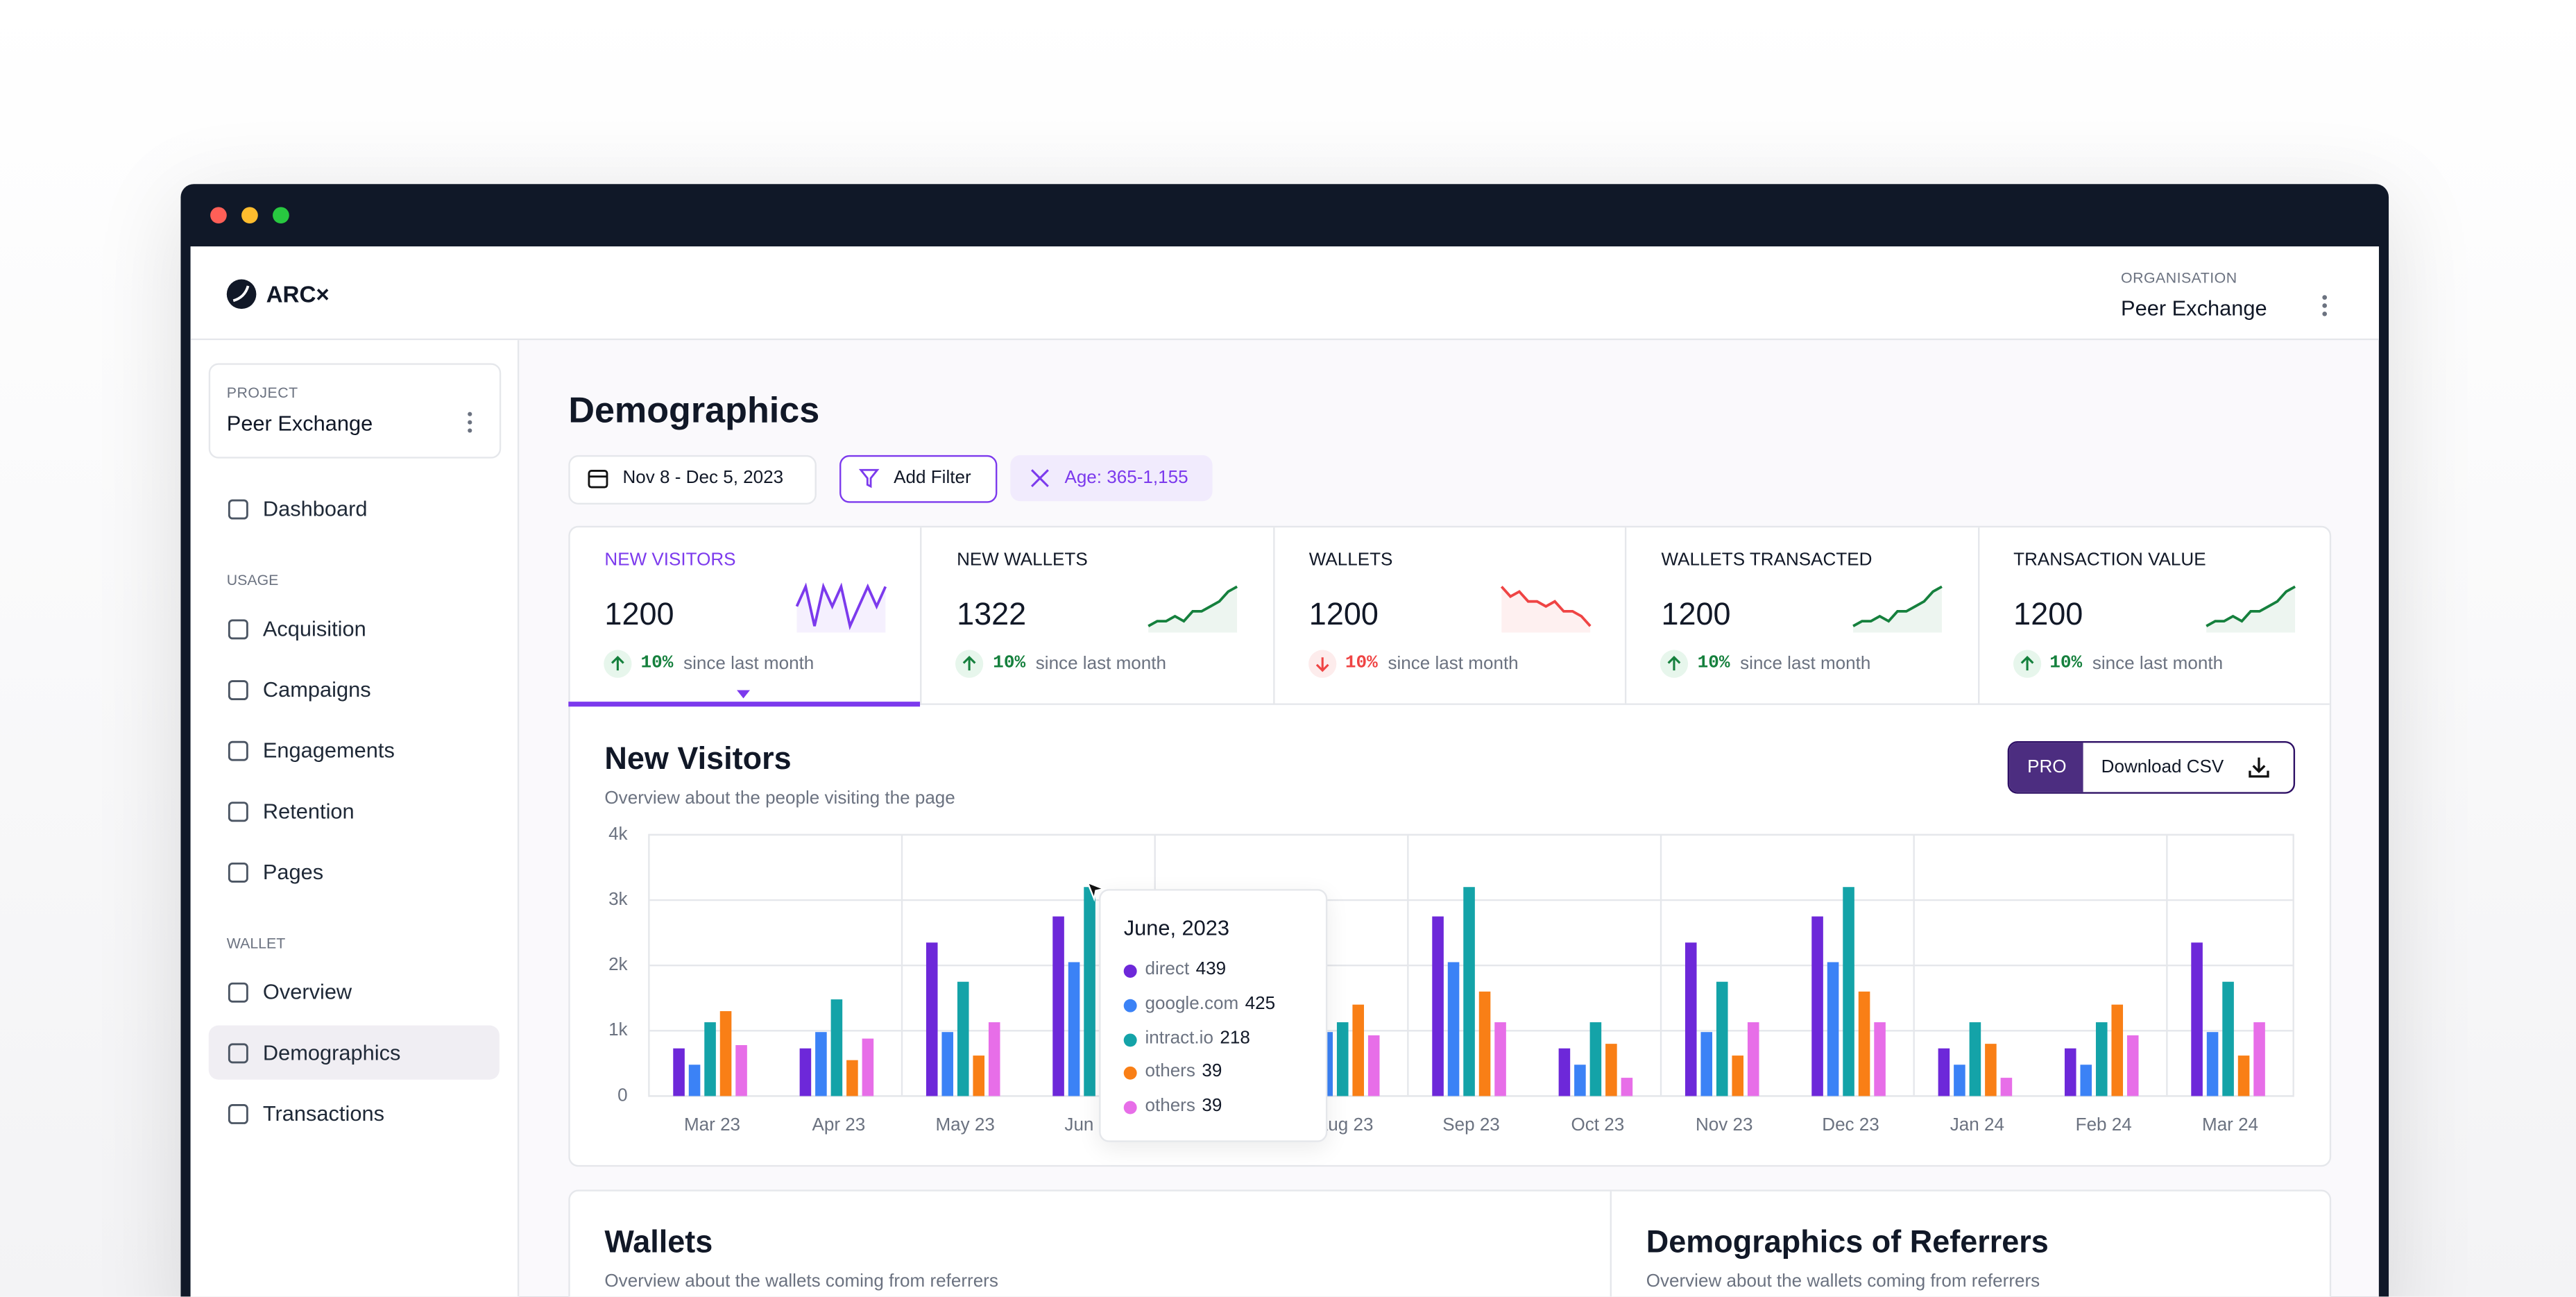 This screenshot has width=2576, height=1297. Describe the element at coordinates (298, 293) in the screenshot. I see `logo: ARC×` at that location.